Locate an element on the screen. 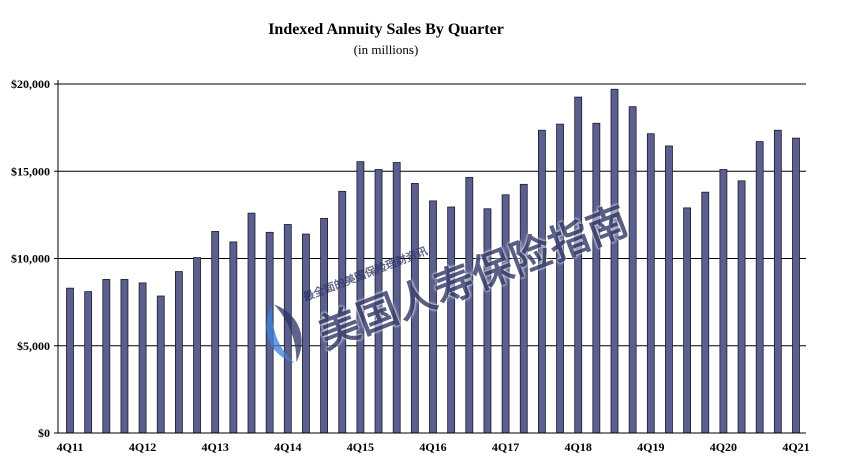 Image resolution: width=848 pixels, height=475 pixels. x-tick-label: 4Q13 is located at coordinates (215, 447).